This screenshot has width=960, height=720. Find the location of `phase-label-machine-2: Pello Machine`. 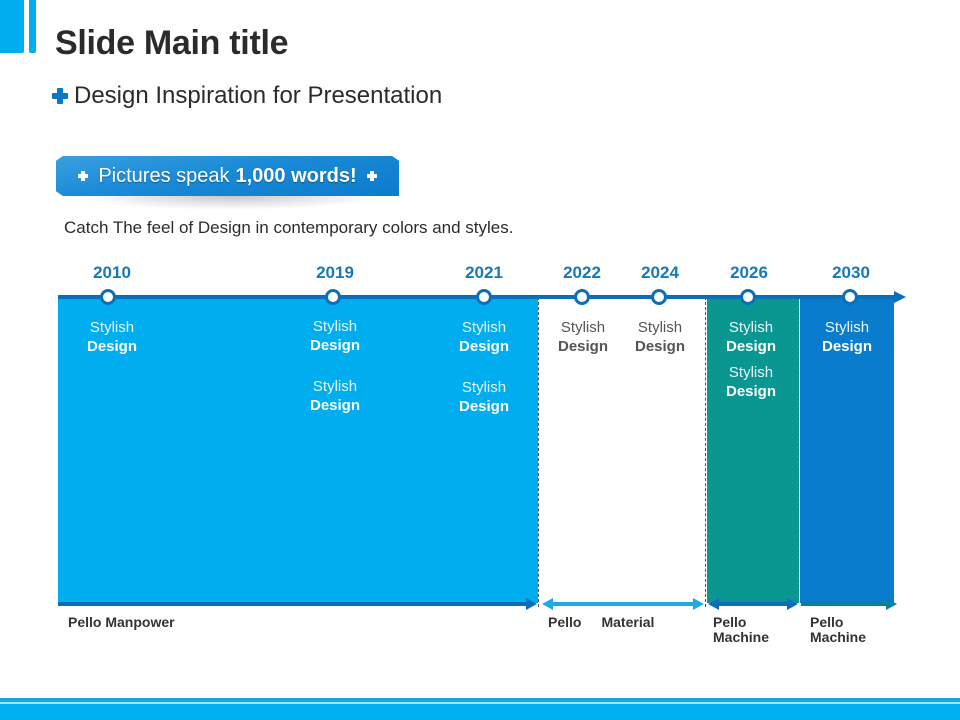

phase-label-machine-2: Pello Machine is located at coordinates (838, 629).